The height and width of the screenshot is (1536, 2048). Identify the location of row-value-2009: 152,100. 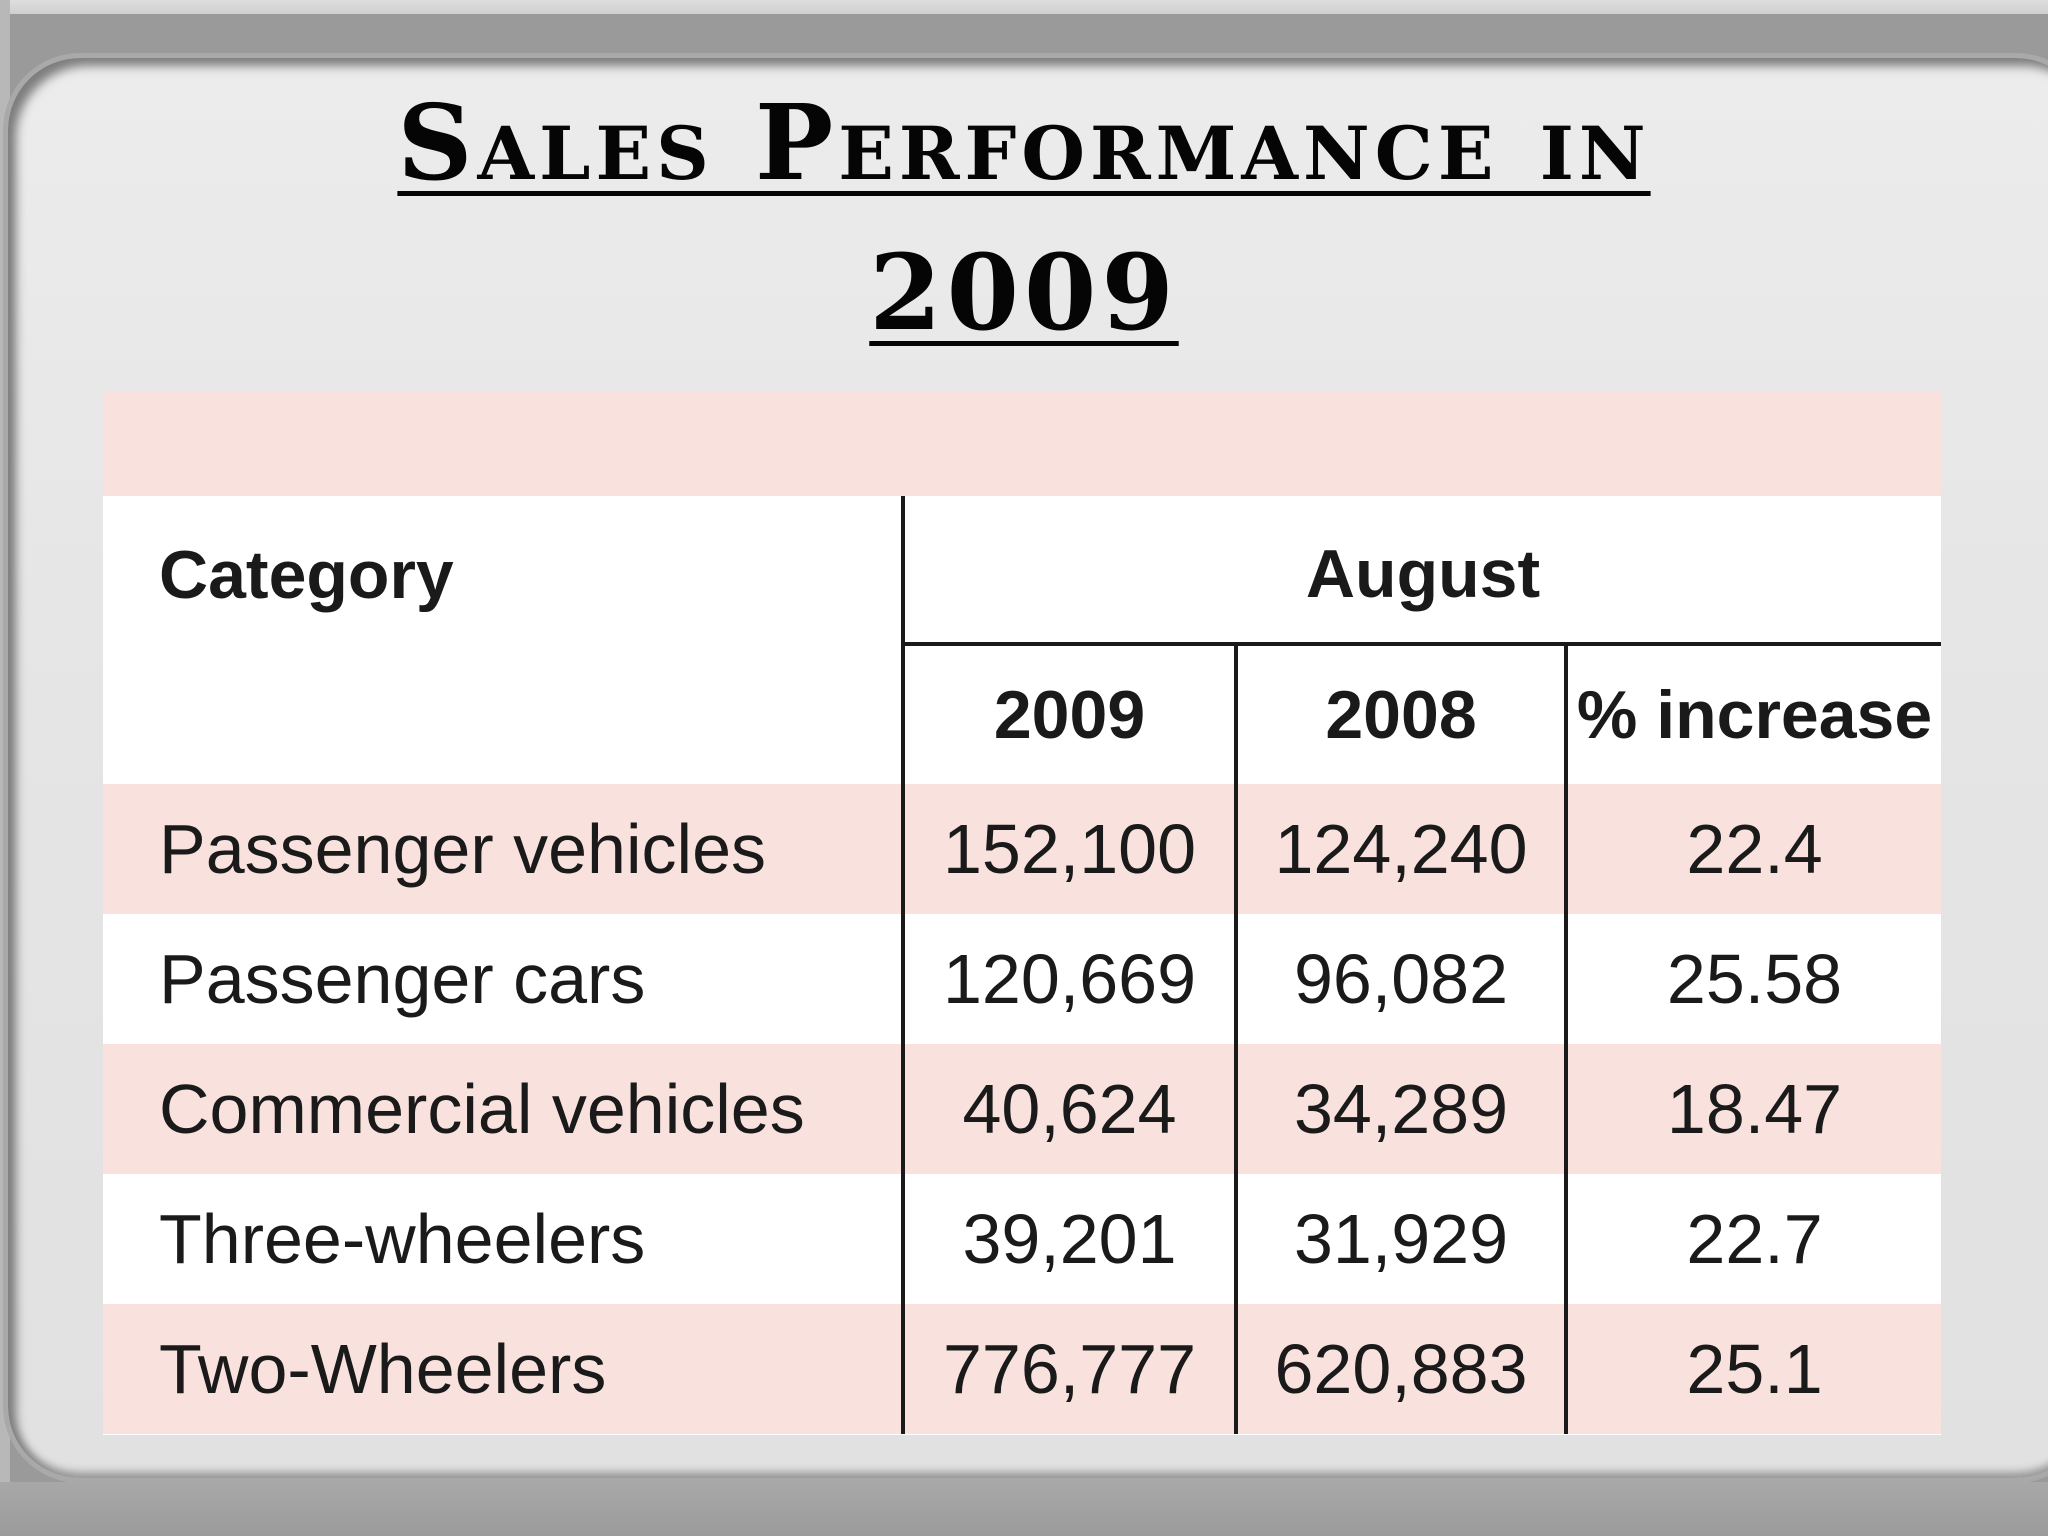
(1068, 849).